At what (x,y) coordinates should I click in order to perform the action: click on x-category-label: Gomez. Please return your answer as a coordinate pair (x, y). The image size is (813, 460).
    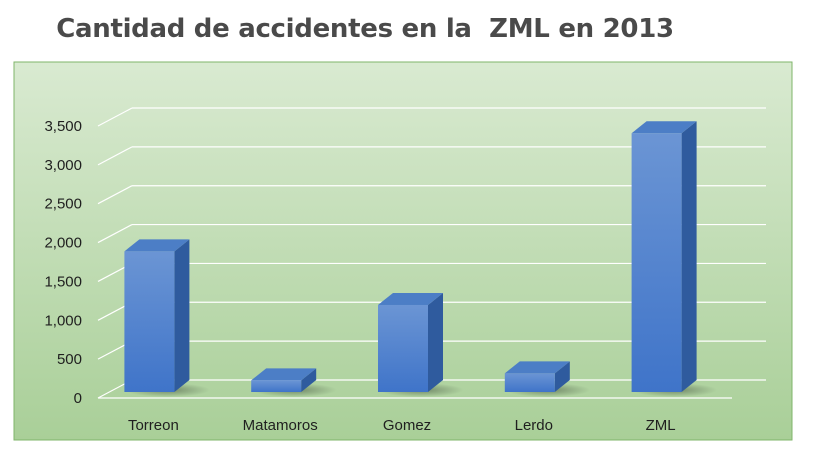
    Looking at the image, I should click on (407, 425).